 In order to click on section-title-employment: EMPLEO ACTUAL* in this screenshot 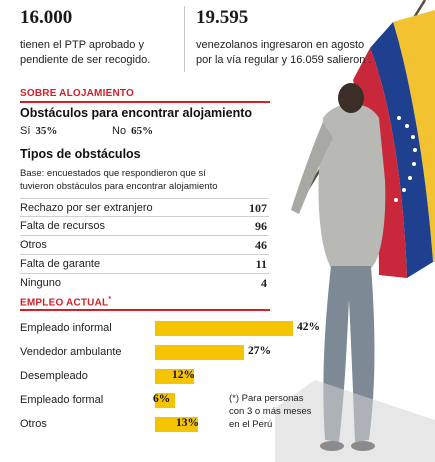, I will do `click(65, 302)`.